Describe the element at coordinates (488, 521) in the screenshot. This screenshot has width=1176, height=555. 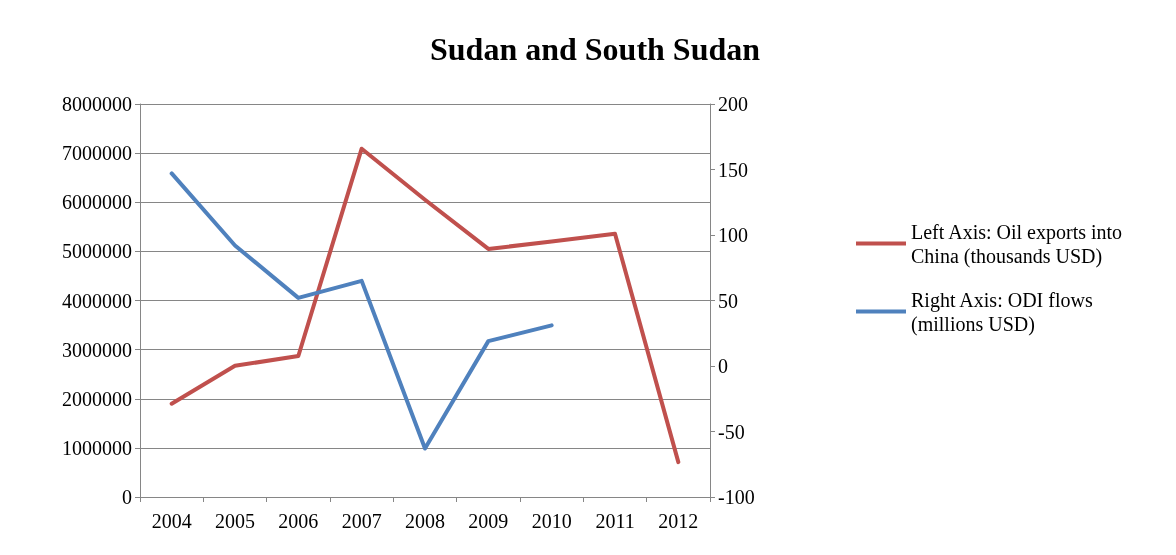
I see `x-tick-label: 2009` at that location.